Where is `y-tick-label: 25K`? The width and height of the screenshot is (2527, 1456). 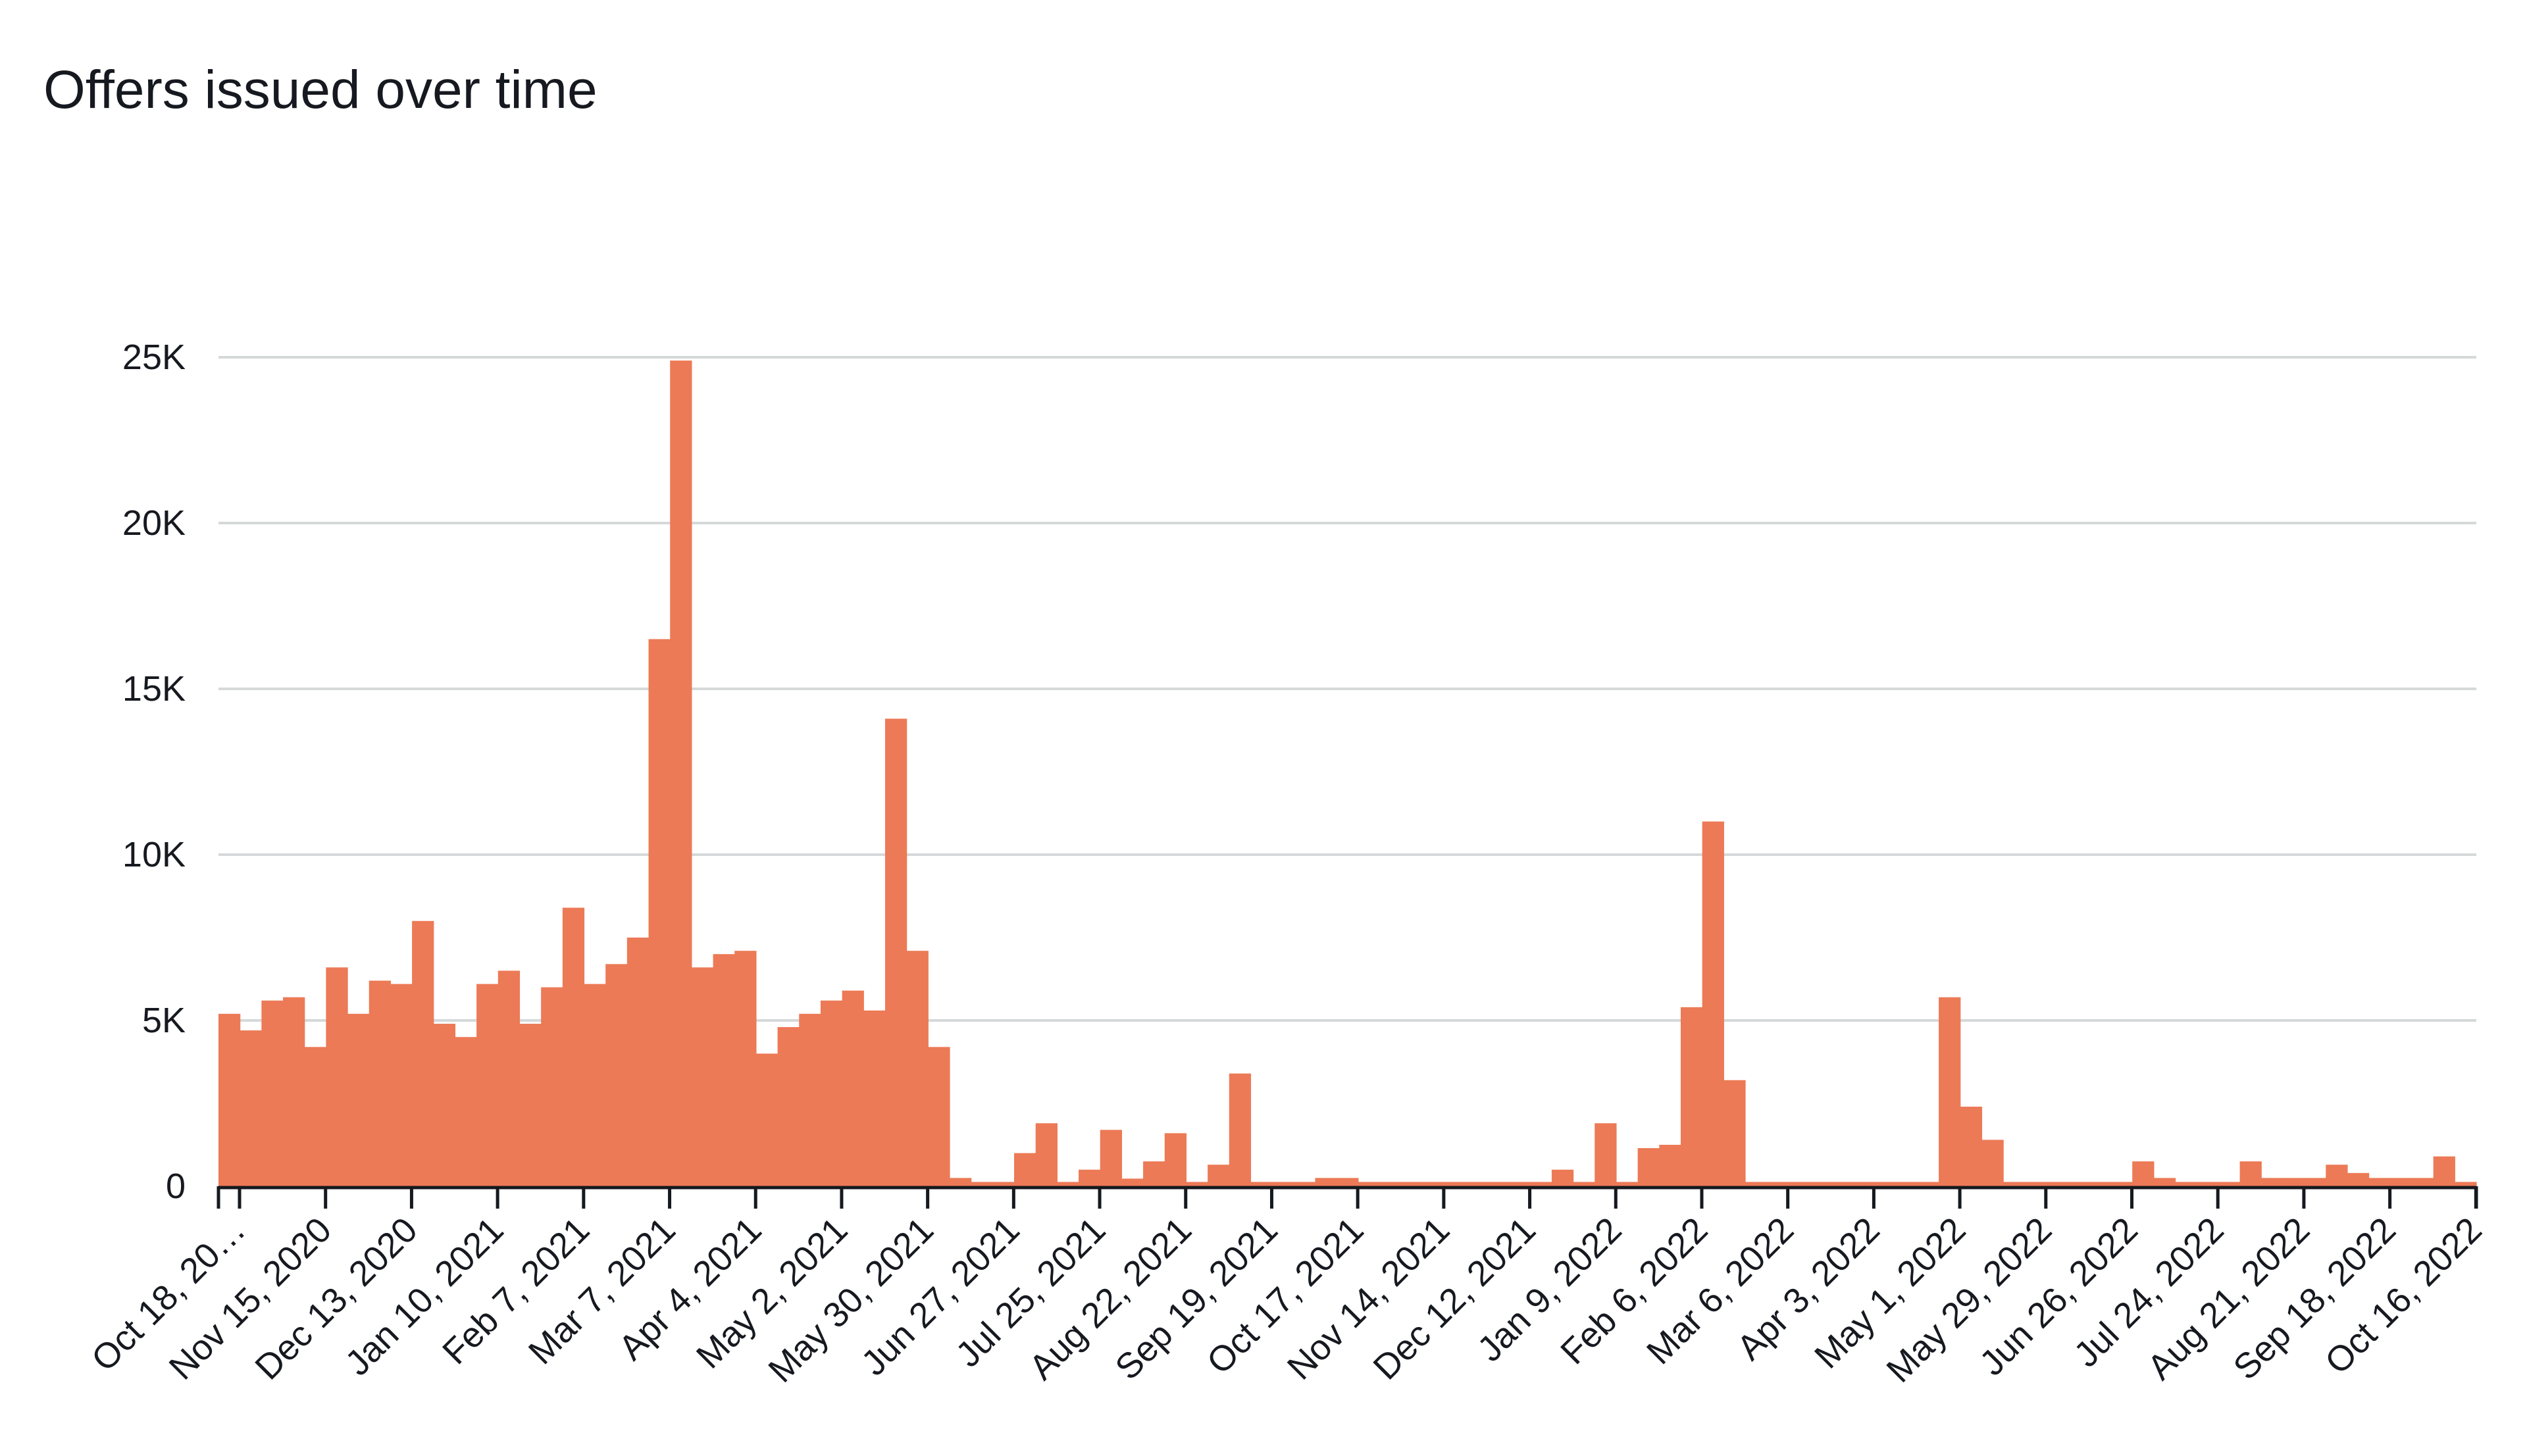 y-tick-label: 25K is located at coordinates (154, 357).